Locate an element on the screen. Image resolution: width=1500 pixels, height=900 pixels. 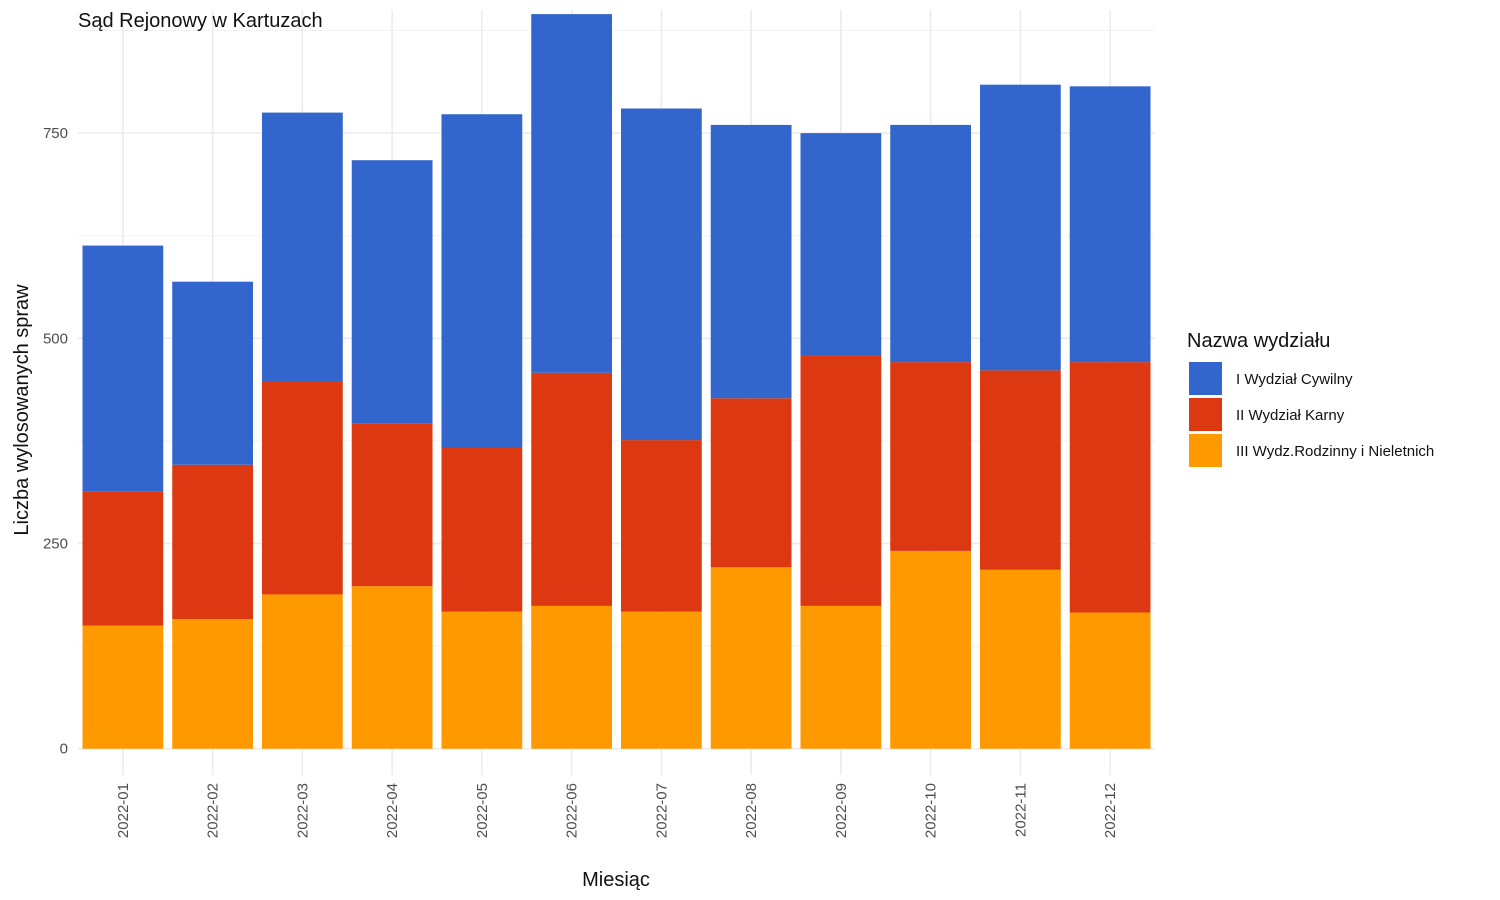
legend-title: Nazwa wydziału is located at coordinates (1258, 341).